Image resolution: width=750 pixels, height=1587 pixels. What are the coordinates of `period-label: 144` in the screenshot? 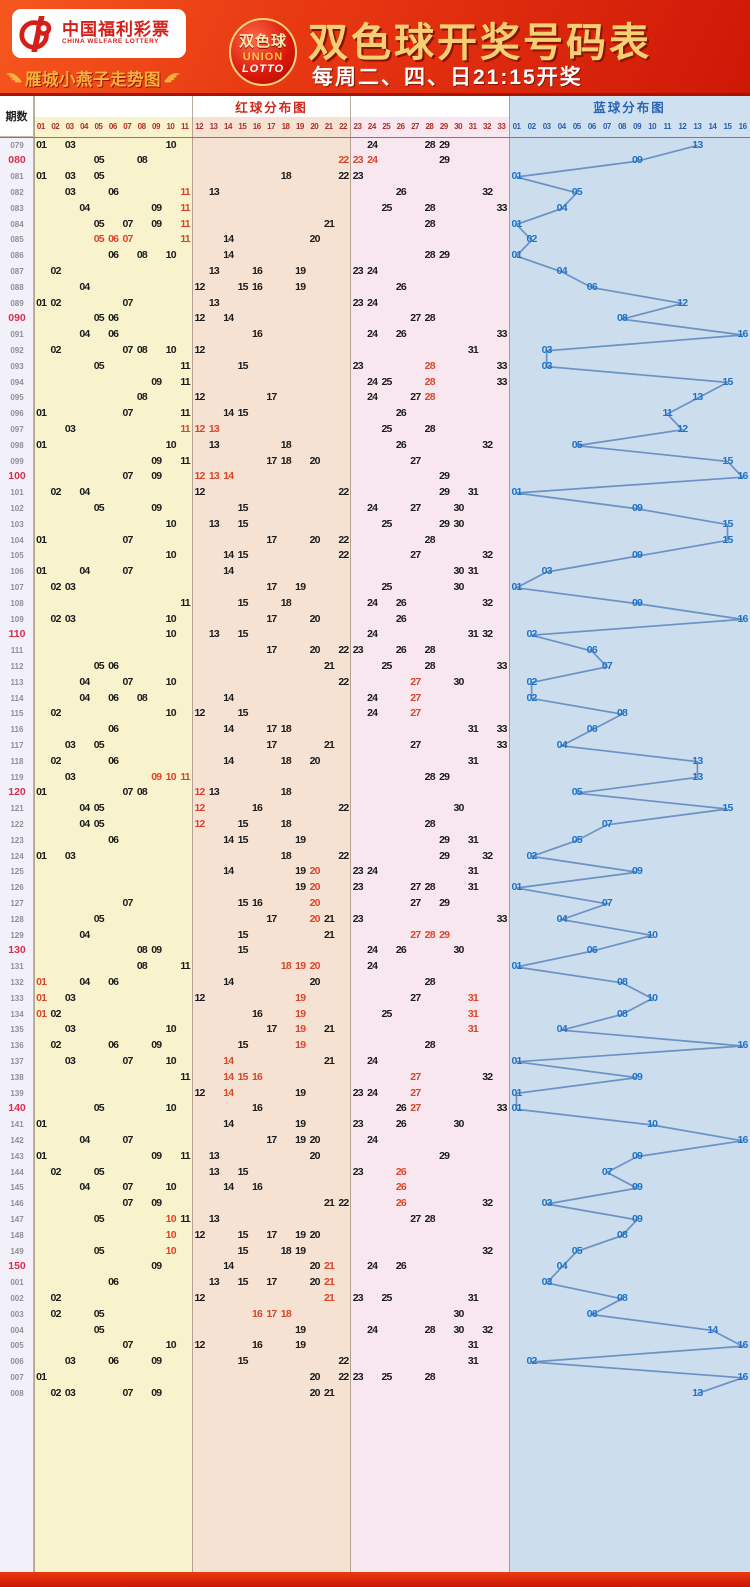 It's located at (17, 1172).